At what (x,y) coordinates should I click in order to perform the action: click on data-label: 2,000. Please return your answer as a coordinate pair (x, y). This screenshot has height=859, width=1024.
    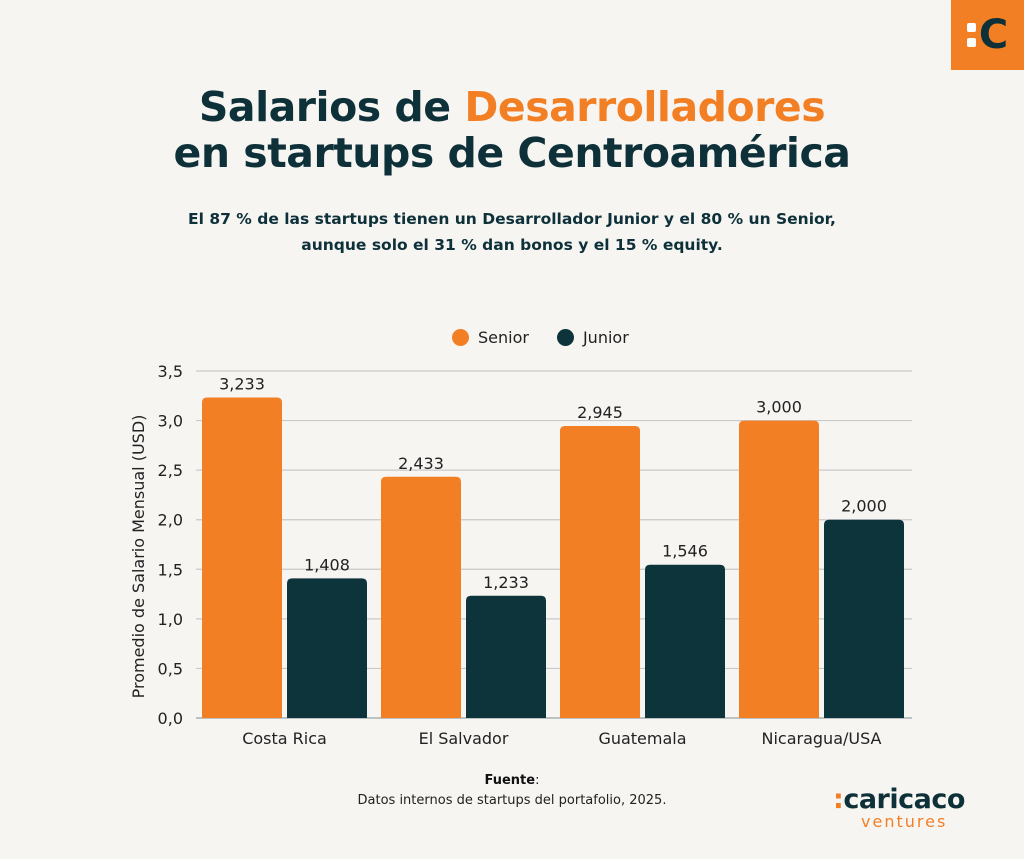
    Looking at the image, I should click on (864, 506).